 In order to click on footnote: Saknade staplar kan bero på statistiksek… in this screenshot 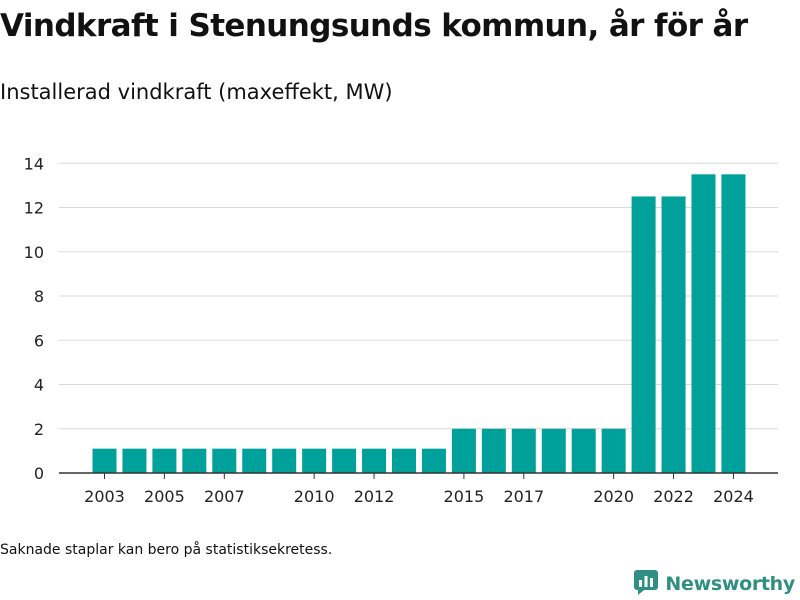, I will do `click(166, 550)`.